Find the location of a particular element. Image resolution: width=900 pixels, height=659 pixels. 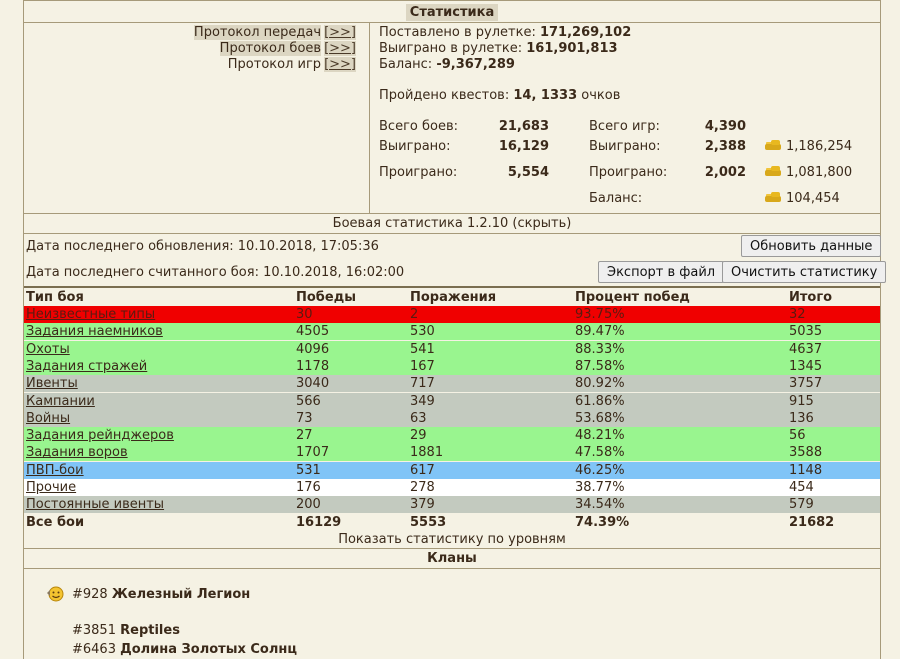

total-cell: 5035 is located at coordinates (806, 332).